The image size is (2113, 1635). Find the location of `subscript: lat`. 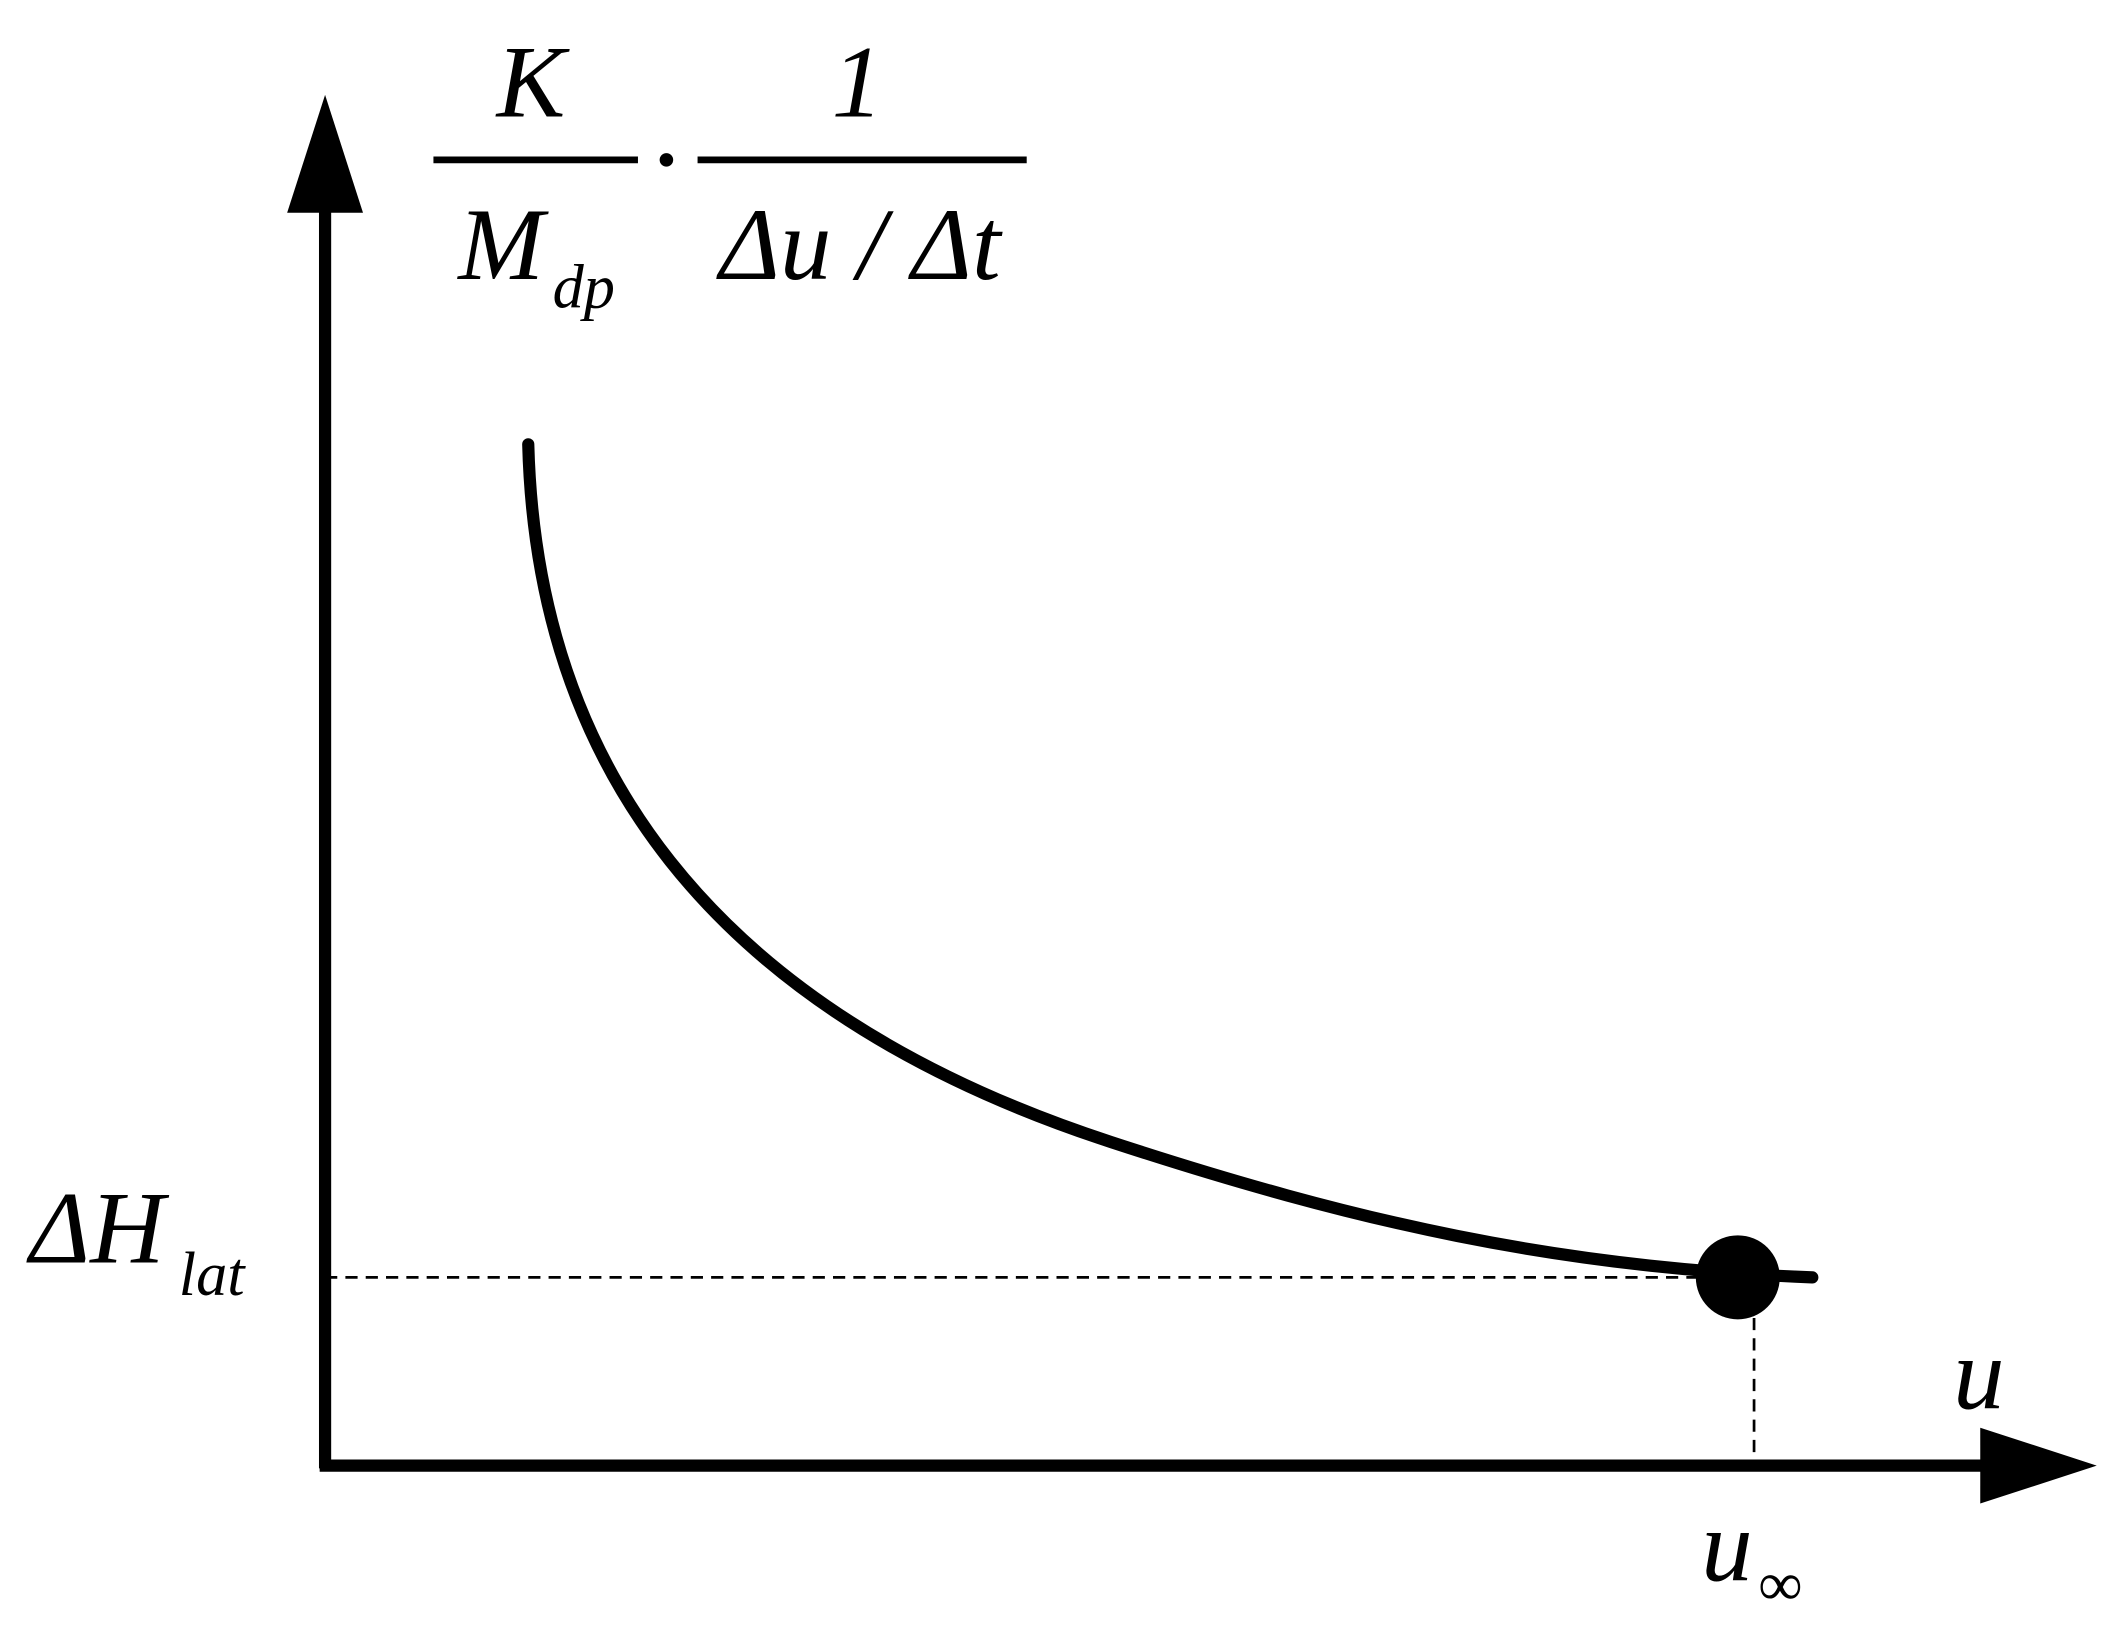

subscript: lat is located at coordinates (212, 1274).